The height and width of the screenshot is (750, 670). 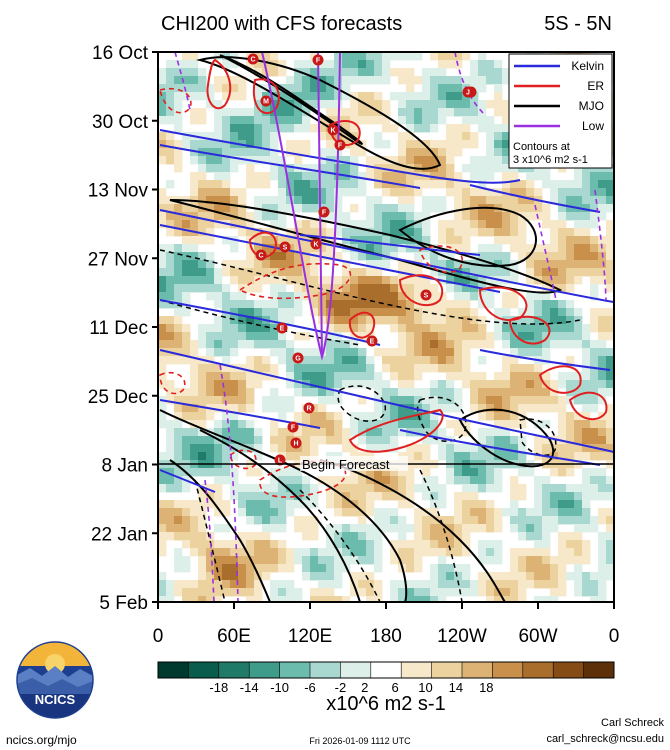 I want to click on low-frequency-contours, so click(x=301, y=206).